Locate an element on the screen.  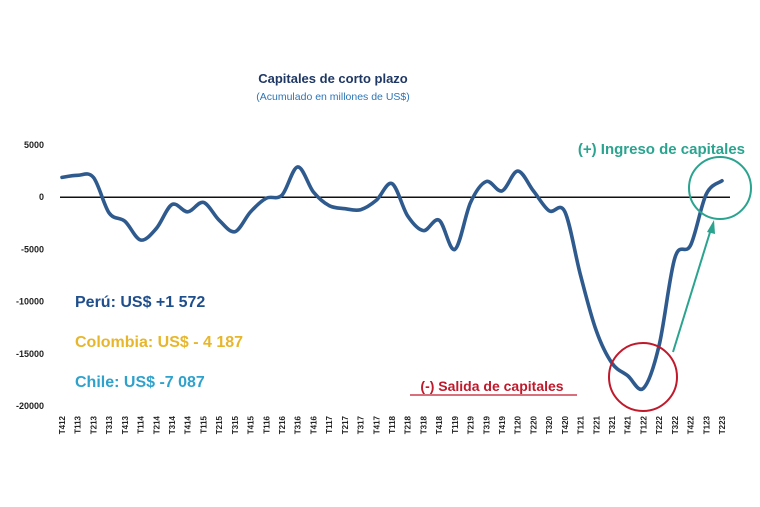
x-tick-label: T115 is located at coordinates (203, 424).